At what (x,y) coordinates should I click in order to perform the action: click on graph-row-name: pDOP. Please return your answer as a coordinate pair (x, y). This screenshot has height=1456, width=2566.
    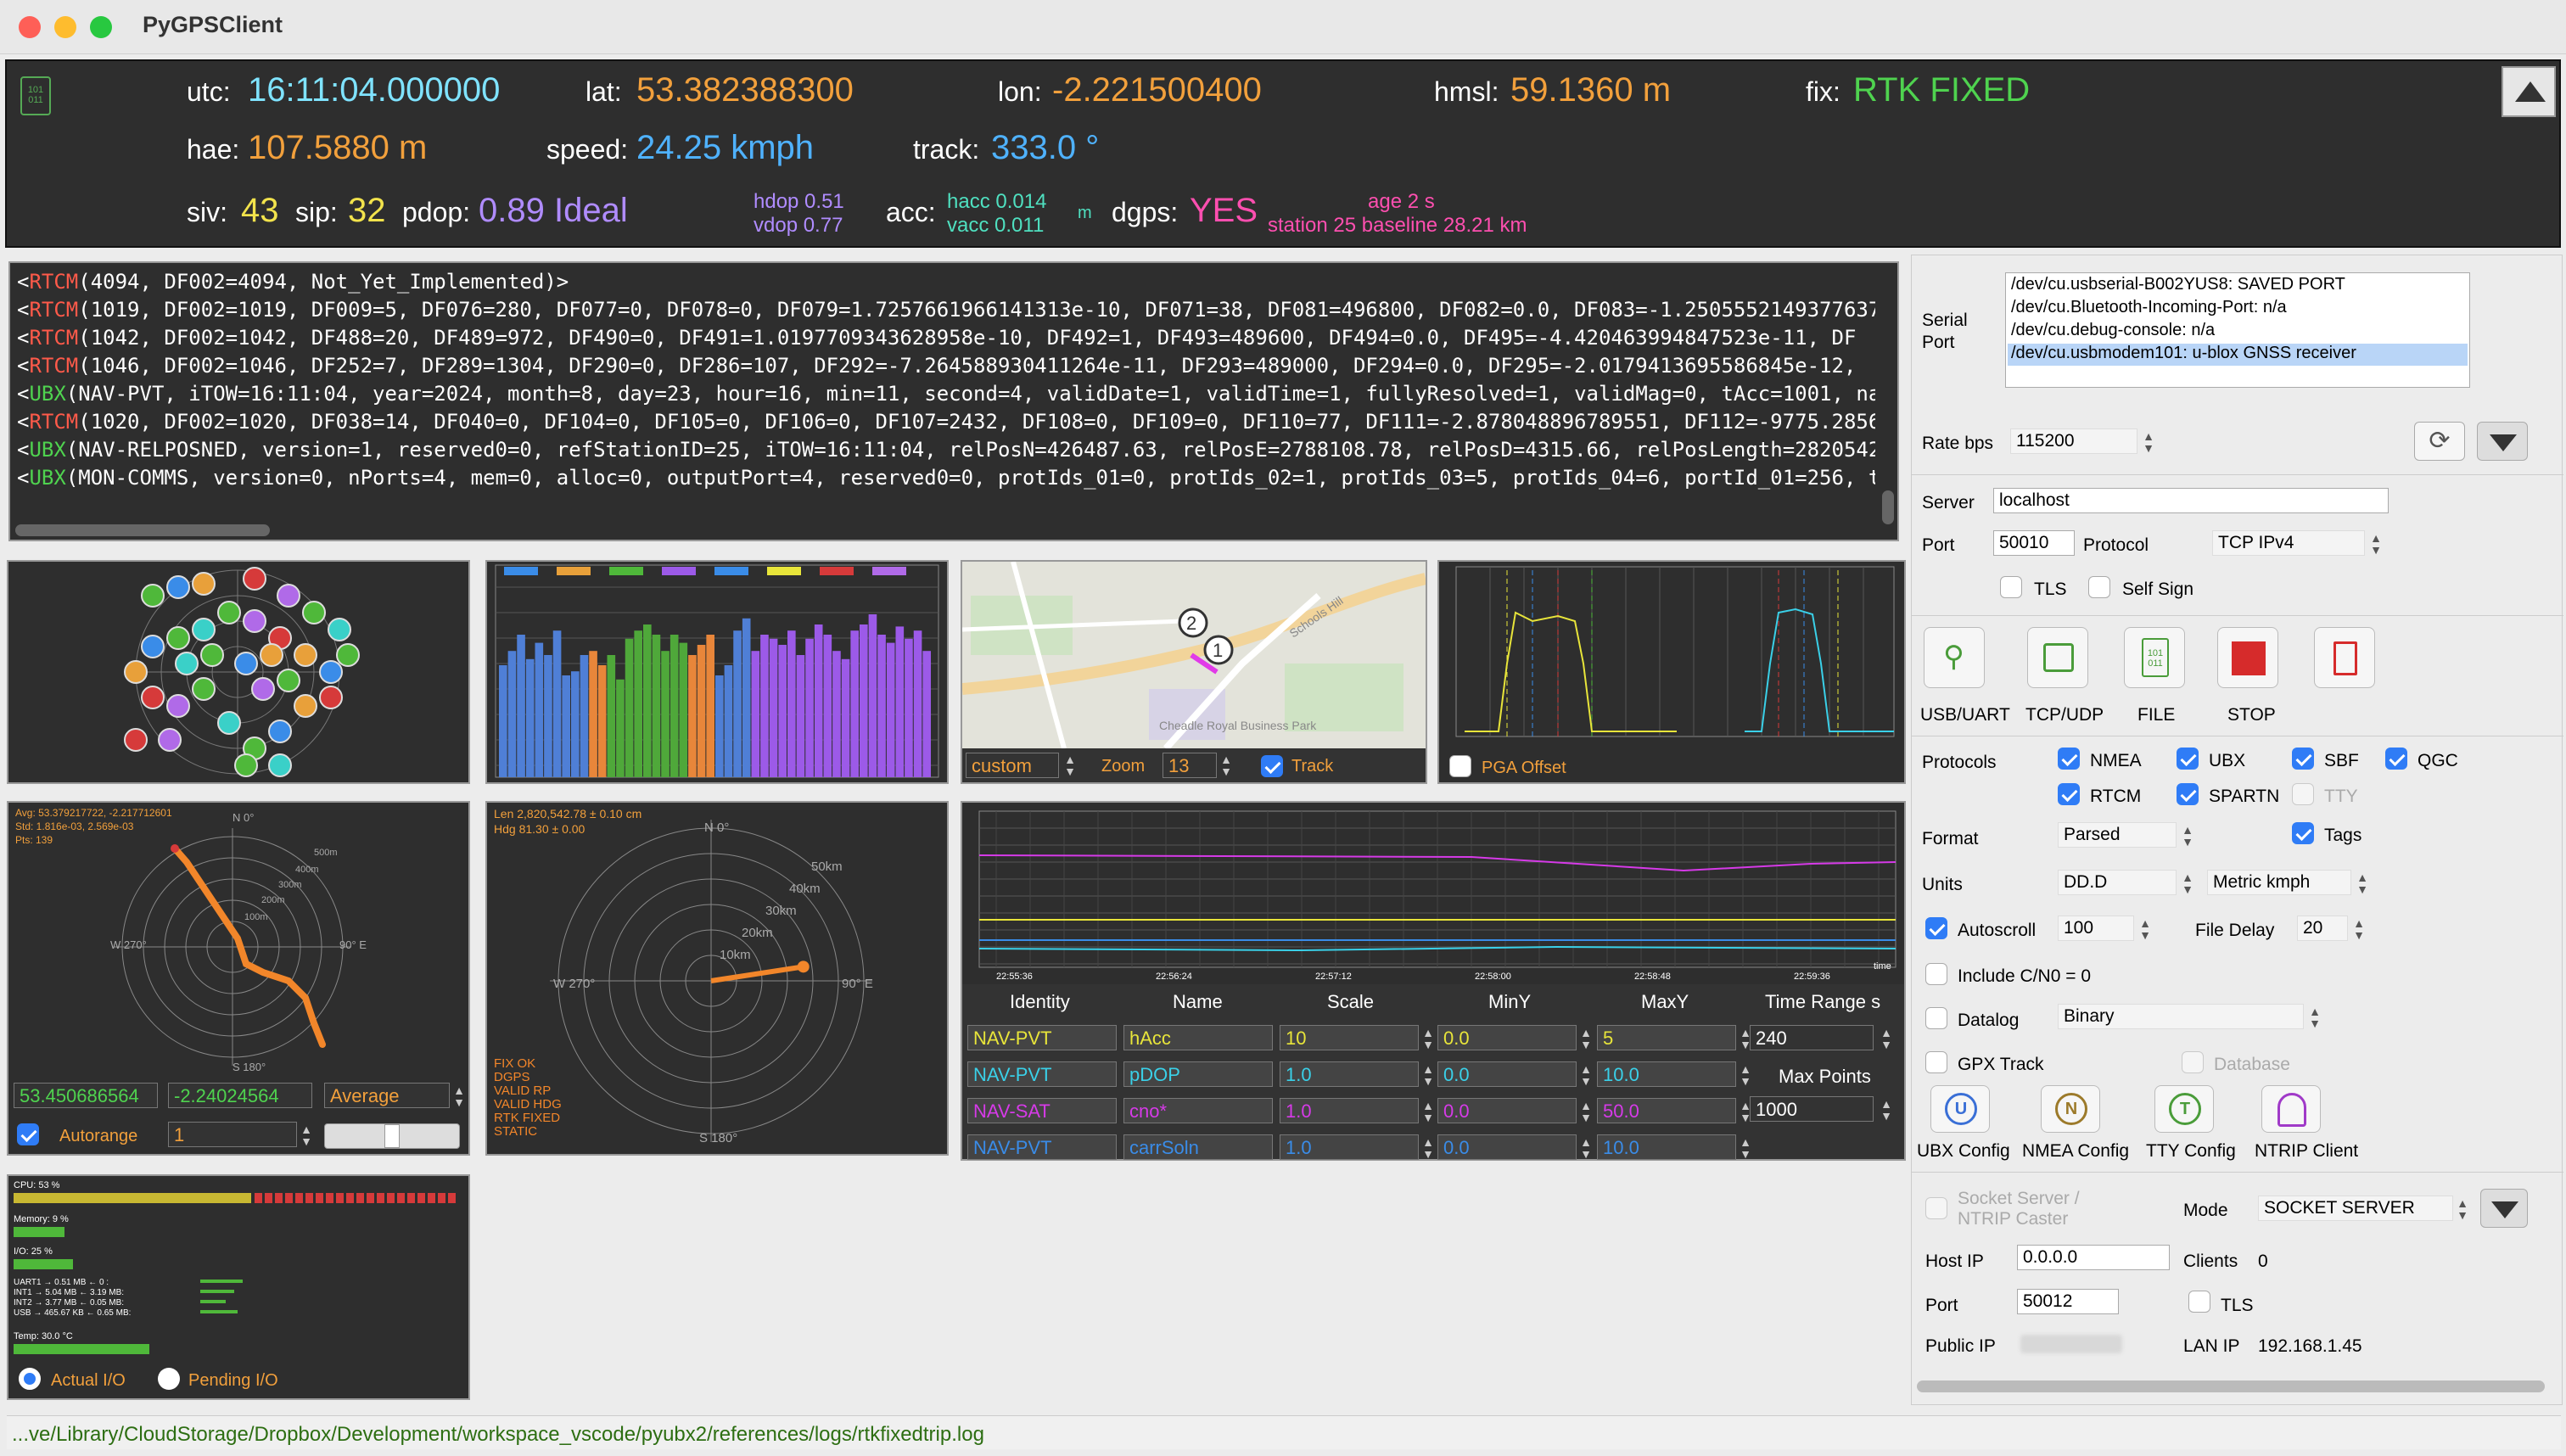
    Looking at the image, I should click on (1198, 1074).